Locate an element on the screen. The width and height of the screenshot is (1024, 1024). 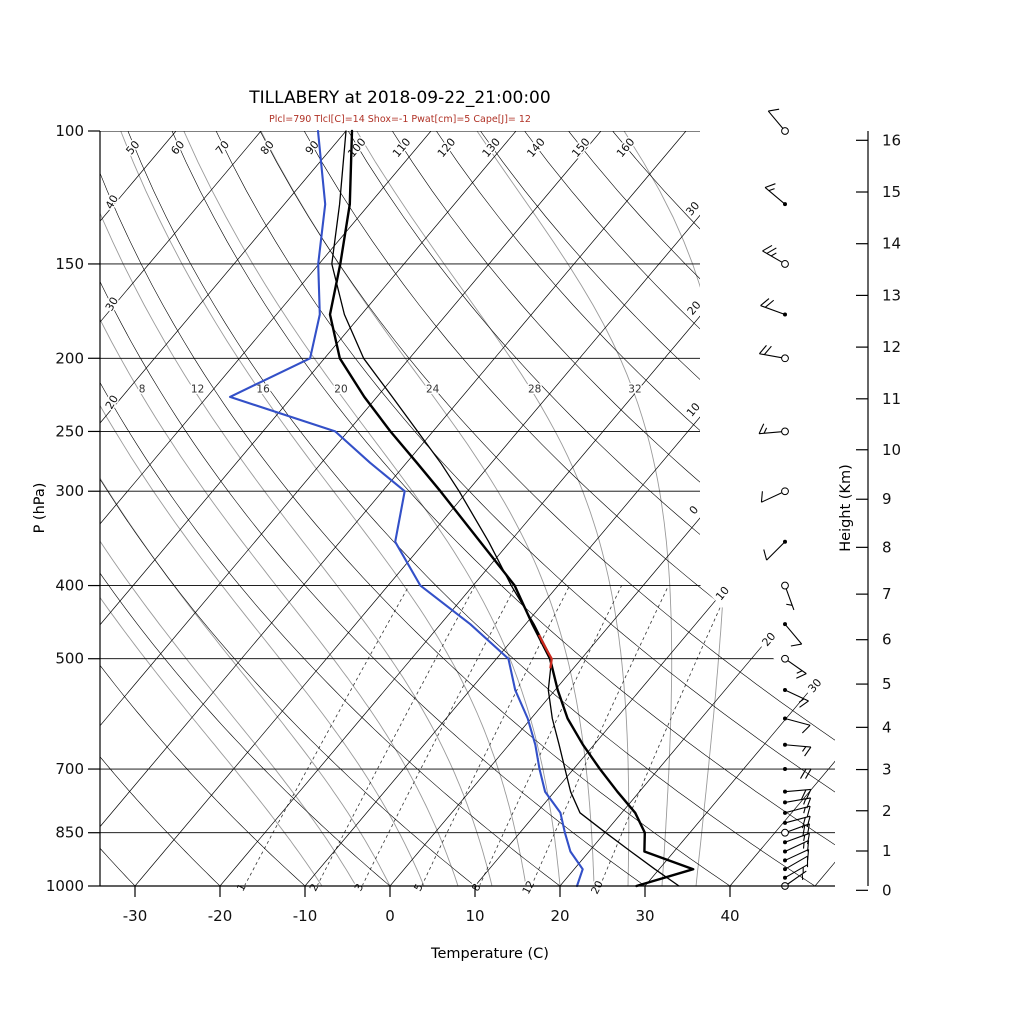
height-axis-label: Height (Km) is located at coordinates (846, 508).